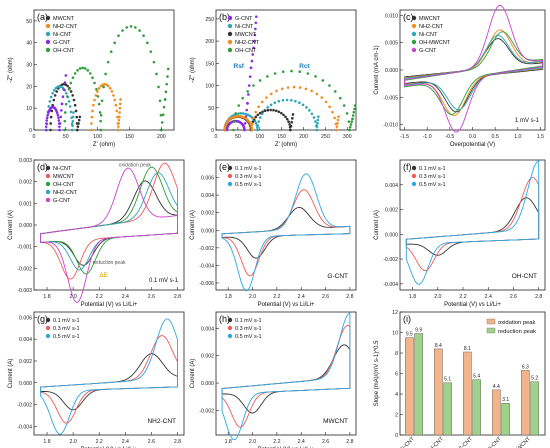 The height and width of the screenshot is (448, 550). What do you see at coordinates (286, 225) in the screenshot?
I see `plot-frame` at bounding box center [286, 225].